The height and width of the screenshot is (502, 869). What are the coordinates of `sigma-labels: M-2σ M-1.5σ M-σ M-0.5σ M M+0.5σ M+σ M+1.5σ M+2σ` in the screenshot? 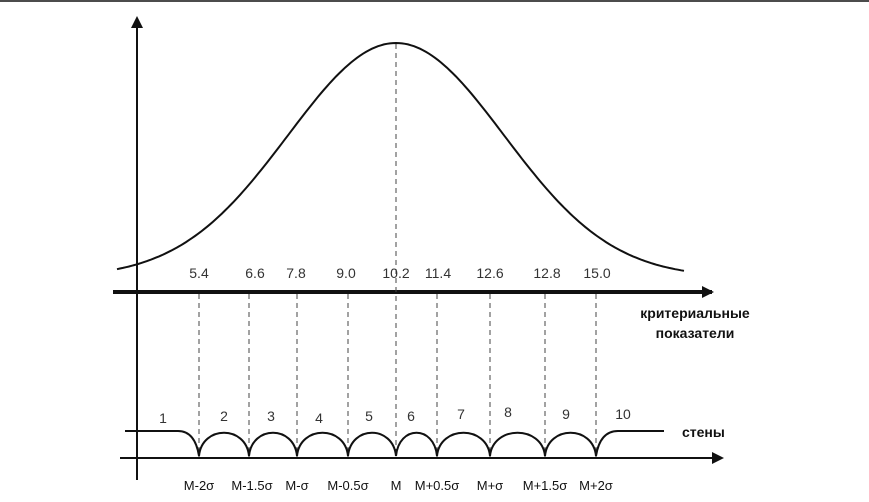 It's located at (398, 485).